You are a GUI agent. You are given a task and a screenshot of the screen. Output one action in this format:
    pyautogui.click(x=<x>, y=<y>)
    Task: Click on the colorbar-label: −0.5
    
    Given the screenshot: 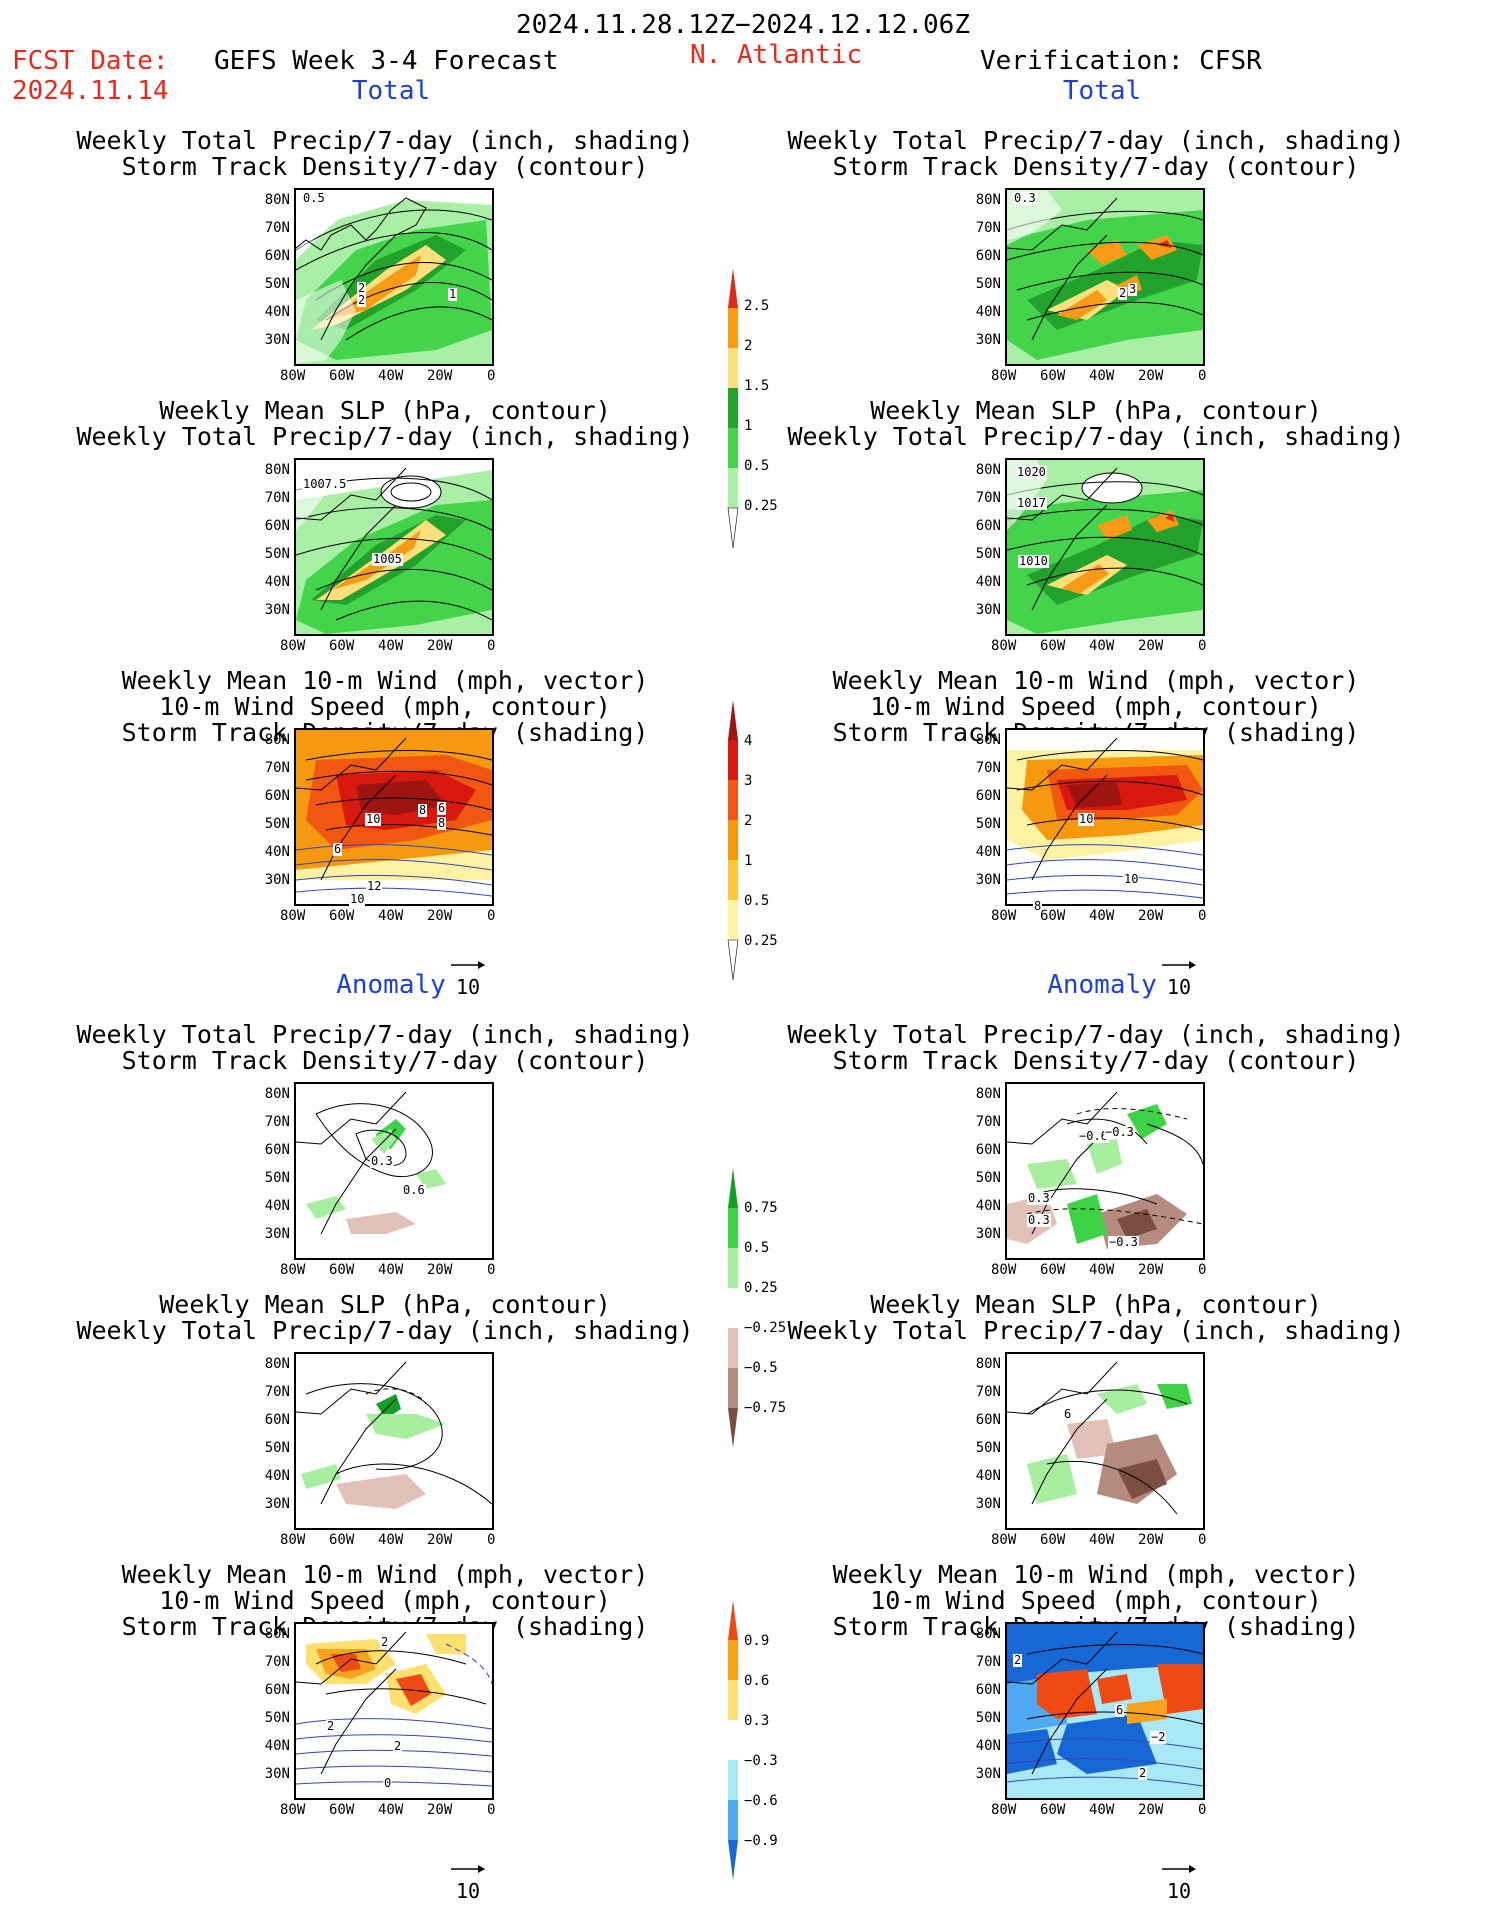 What is the action you would take?
    pyautogui.click(x=761, y=1368)
    